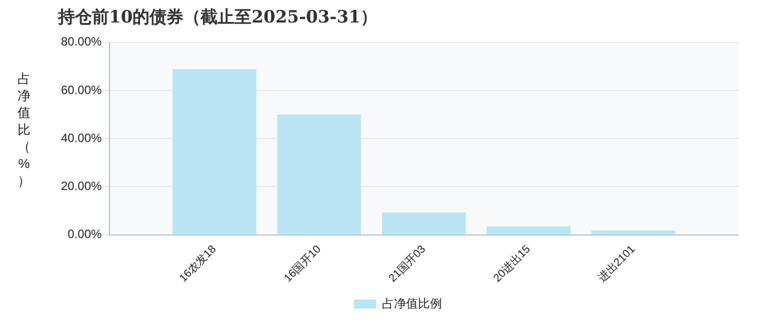 The height and width of the screenshot is (320, 760). What do you see at coordinates (24, 129) in the screenshot?
I see `y-axis-title: 占净值比（%）` at bounding box center [24, 129].